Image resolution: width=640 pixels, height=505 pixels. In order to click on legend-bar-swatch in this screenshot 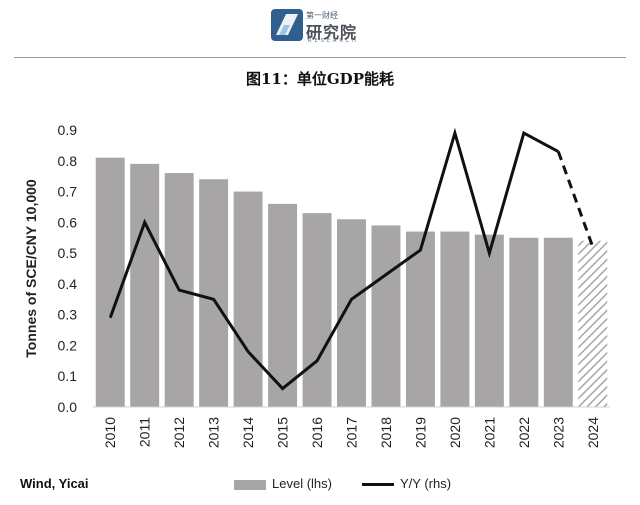, I will do `click(250, 485)`.